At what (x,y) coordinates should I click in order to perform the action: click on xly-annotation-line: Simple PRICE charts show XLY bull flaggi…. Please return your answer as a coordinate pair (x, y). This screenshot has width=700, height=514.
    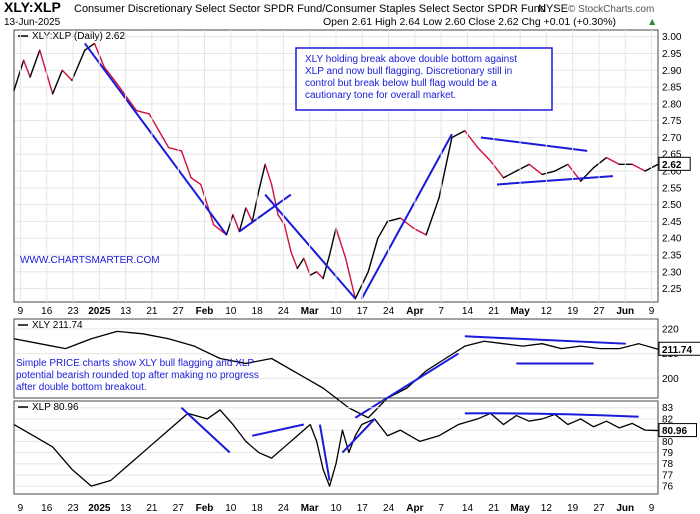
    Looking at the image, I should click on (135, 363).